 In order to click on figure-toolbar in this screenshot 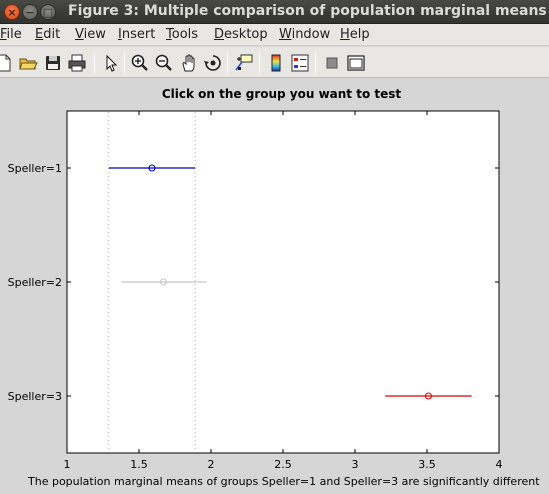, I will do `click(274, 62)`.